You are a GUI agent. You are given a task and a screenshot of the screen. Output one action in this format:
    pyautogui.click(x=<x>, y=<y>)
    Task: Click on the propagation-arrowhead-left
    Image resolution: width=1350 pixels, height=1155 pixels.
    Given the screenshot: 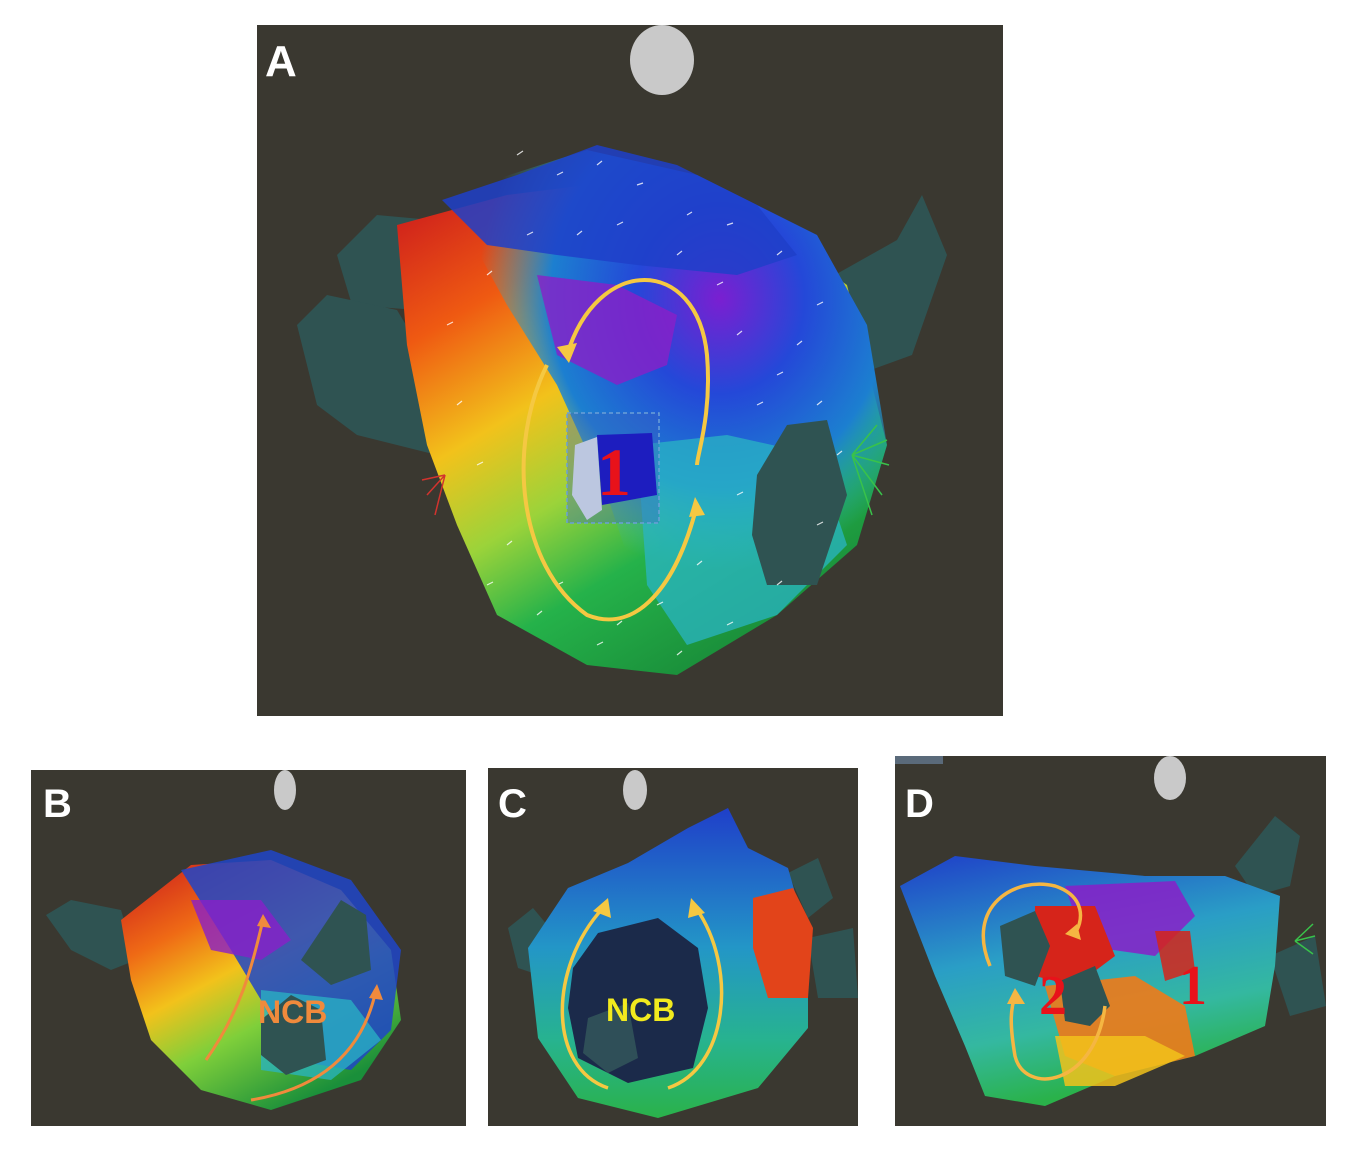 What is the action you would take?
    pyautogui.click(x=264, y=921)
    